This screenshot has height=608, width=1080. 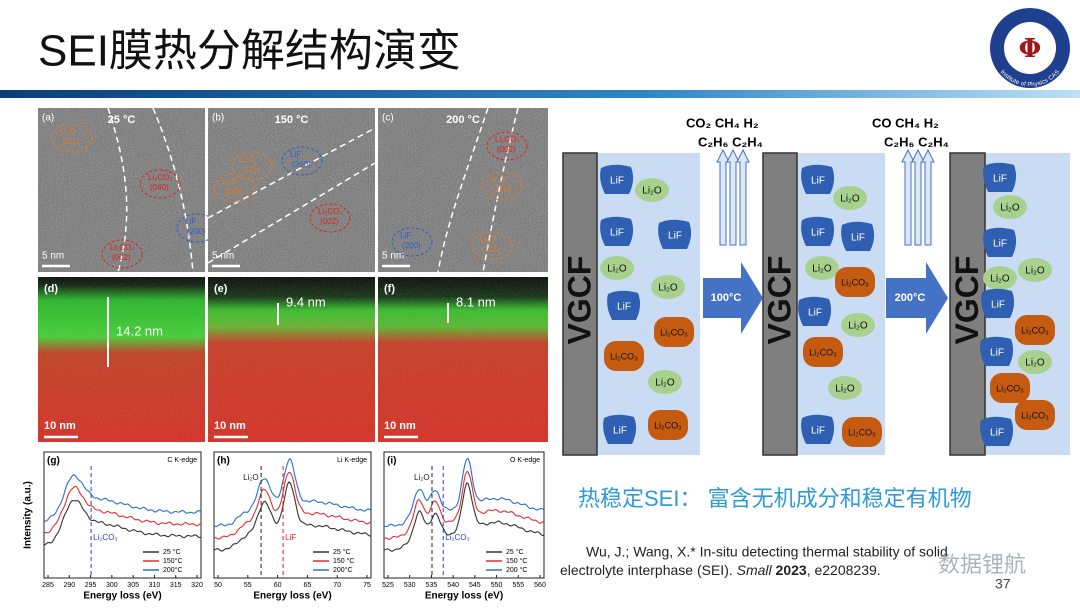 I want to click on temperature-label: 25 °C, so click(x=122, y=120).